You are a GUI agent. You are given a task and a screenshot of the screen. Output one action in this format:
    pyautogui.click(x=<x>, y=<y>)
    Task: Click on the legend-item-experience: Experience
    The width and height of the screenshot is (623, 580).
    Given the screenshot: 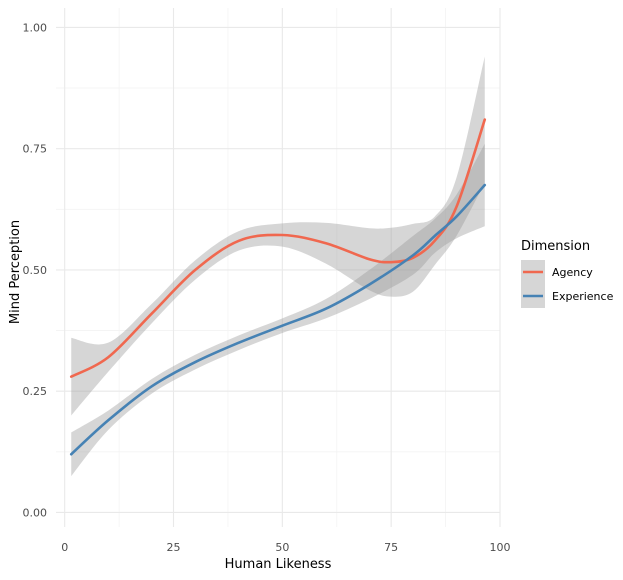 What is the action you would take?
    pyautogui.click(x=567, y=296)
    